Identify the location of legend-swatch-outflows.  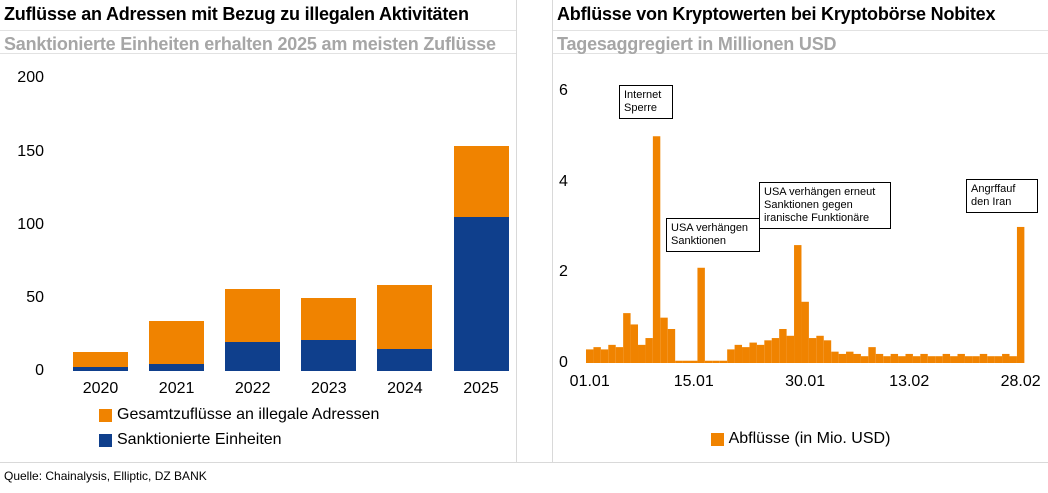
(717, 439).